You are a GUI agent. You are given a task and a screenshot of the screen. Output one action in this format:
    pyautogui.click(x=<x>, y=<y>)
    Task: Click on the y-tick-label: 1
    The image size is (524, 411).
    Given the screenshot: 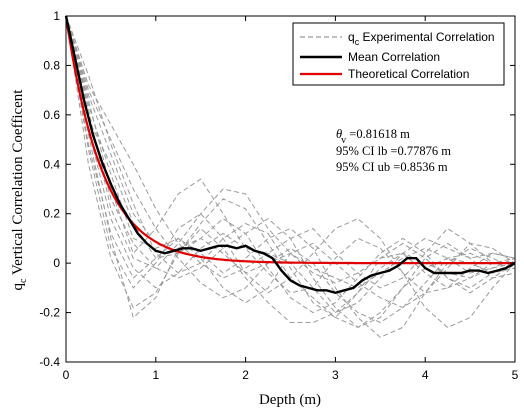 What is the action you would take?
    pyautogui.click(x=56, y=16)
    